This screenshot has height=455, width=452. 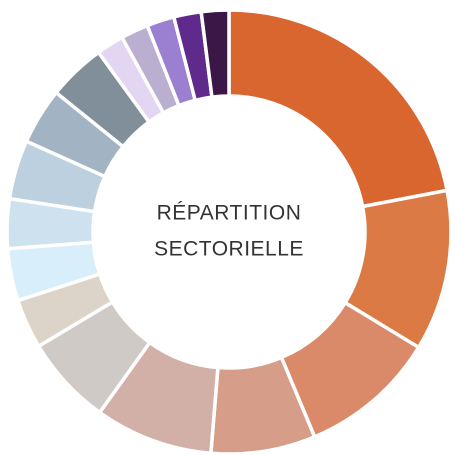 I want to click on center-title-line: SECTORIELLE, so click(x=229, y=249).